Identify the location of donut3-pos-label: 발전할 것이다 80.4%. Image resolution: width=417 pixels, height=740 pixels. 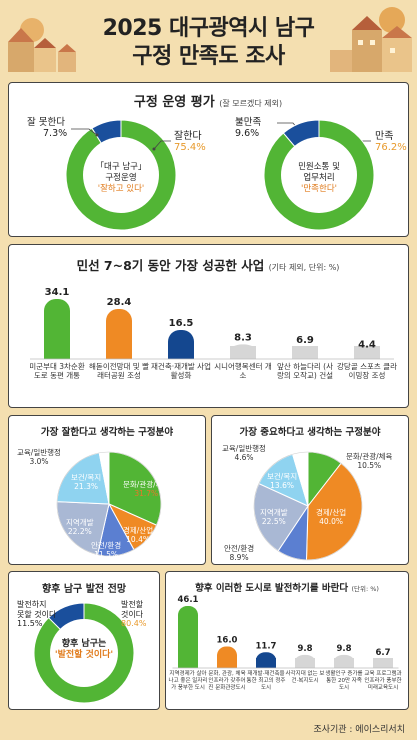
(133, 614).